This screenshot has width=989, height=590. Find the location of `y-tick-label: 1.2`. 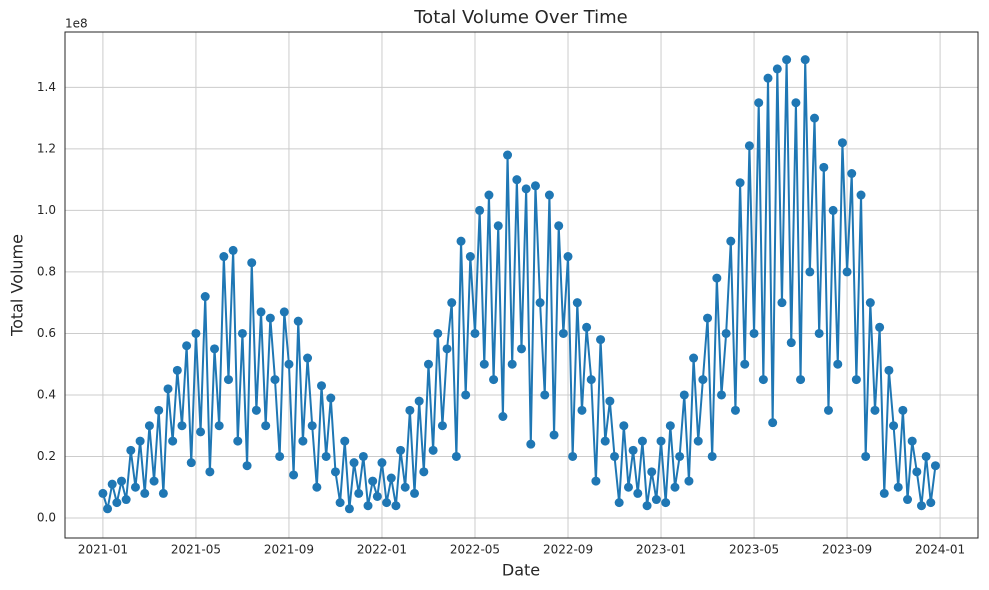

y-tick-label: 1.2 is located at coordinates (46, 148).